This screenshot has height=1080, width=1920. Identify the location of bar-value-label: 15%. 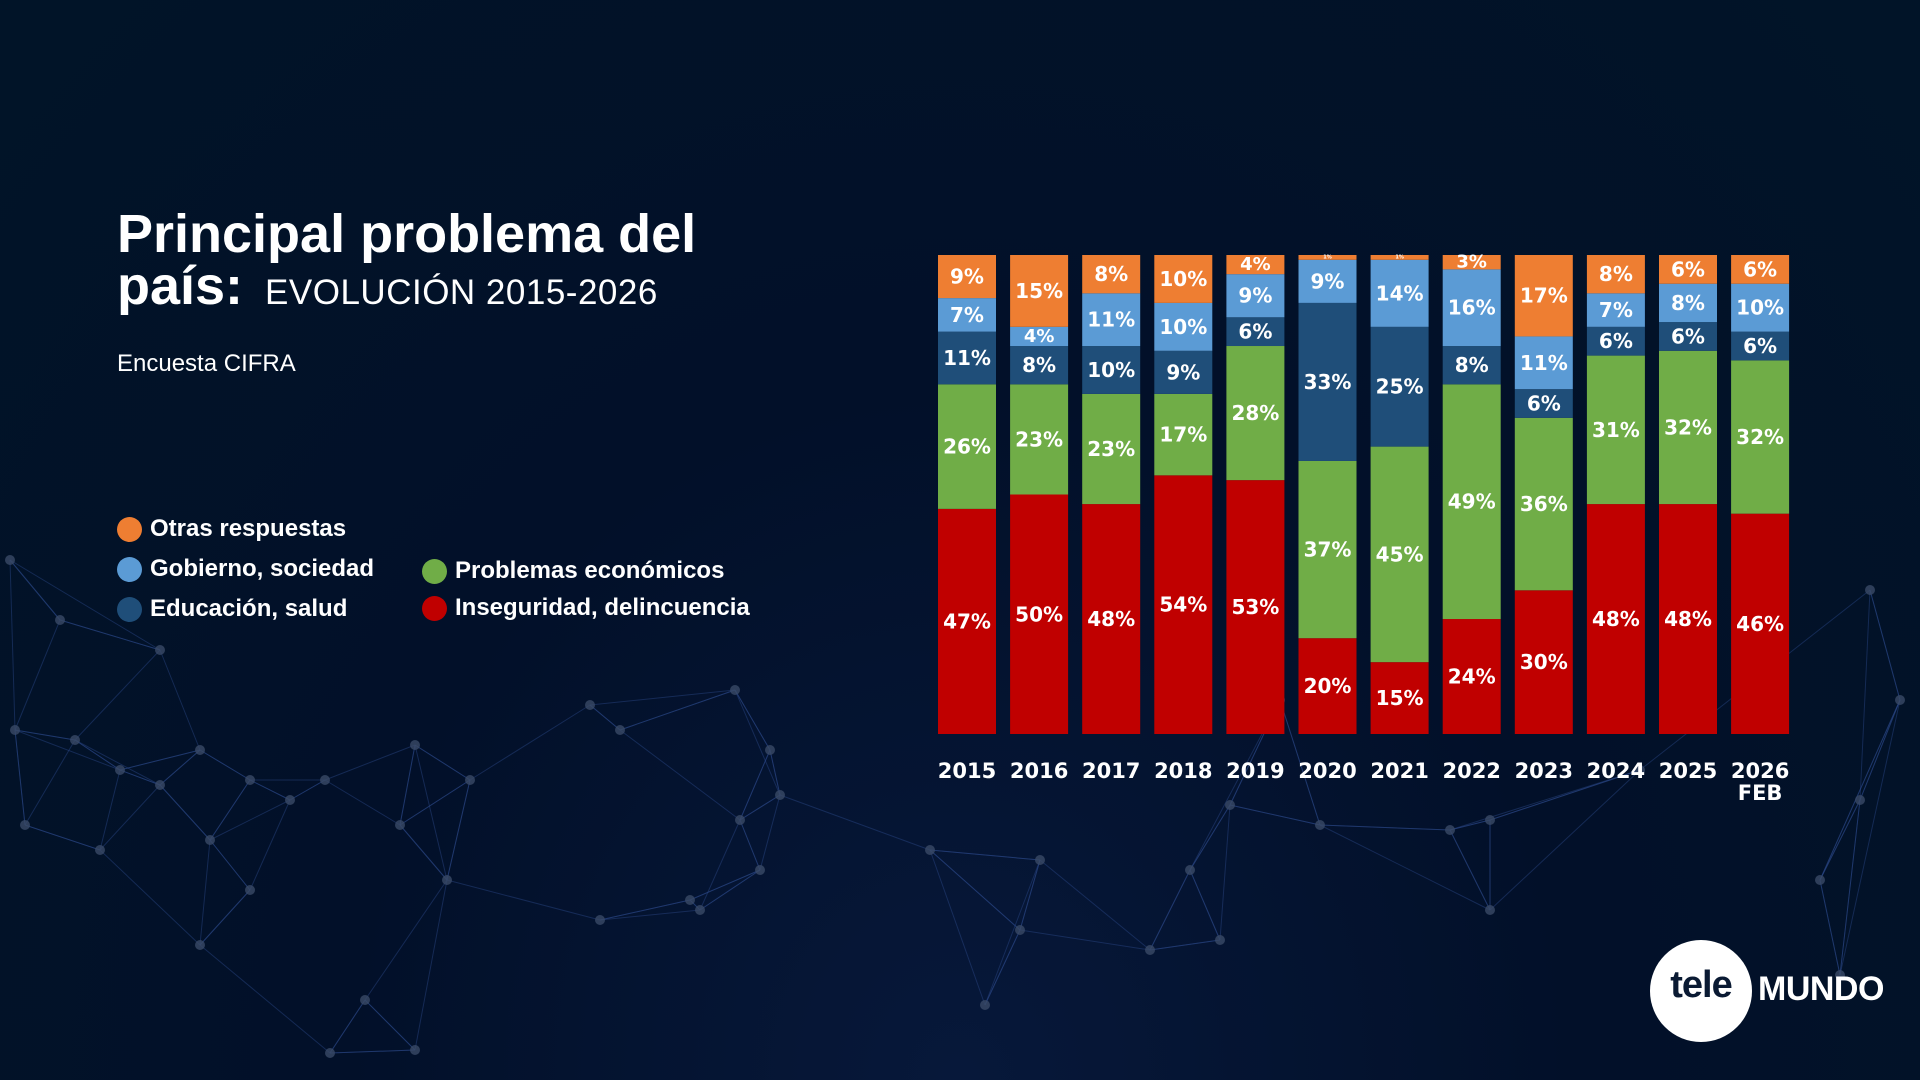
(1400, 698).